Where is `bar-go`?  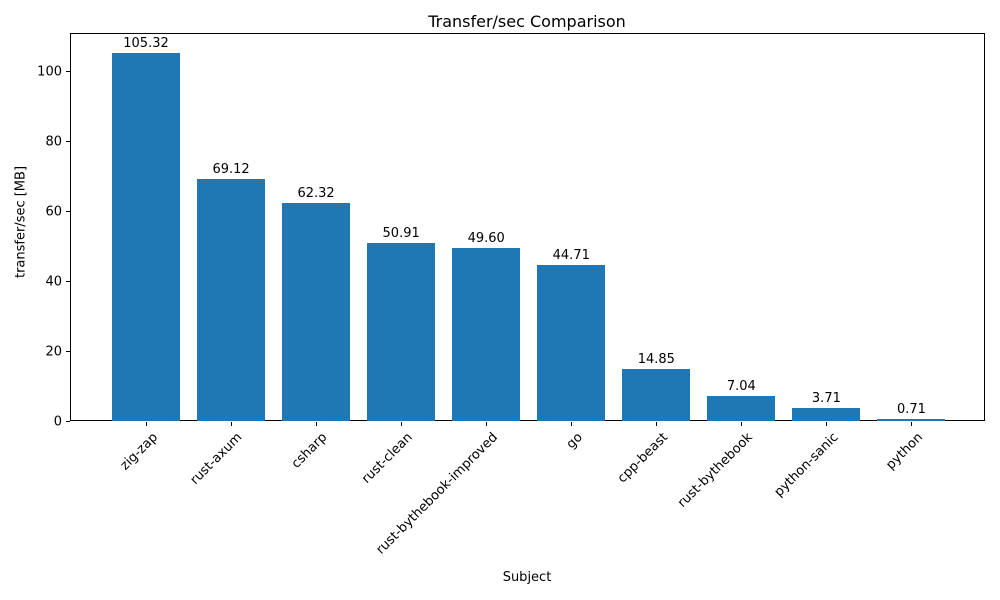 bar-go is located at coordinates (571, 342).